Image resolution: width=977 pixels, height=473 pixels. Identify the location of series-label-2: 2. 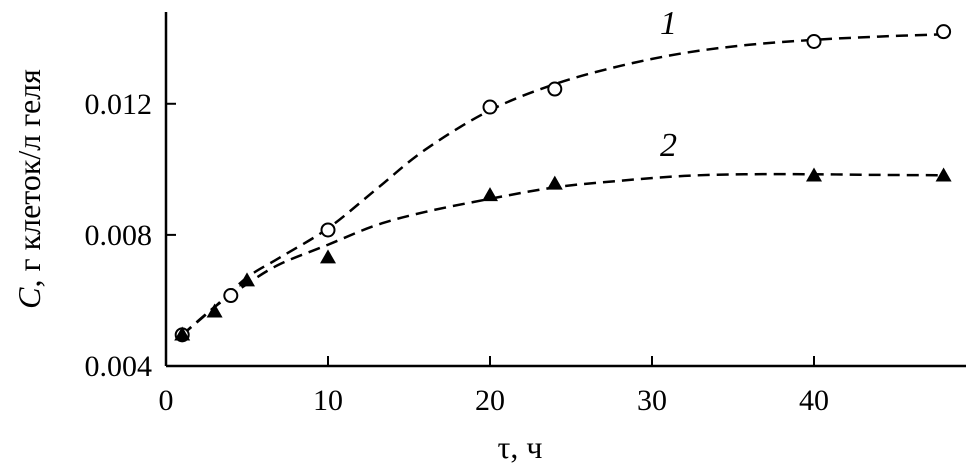
(668, 145).